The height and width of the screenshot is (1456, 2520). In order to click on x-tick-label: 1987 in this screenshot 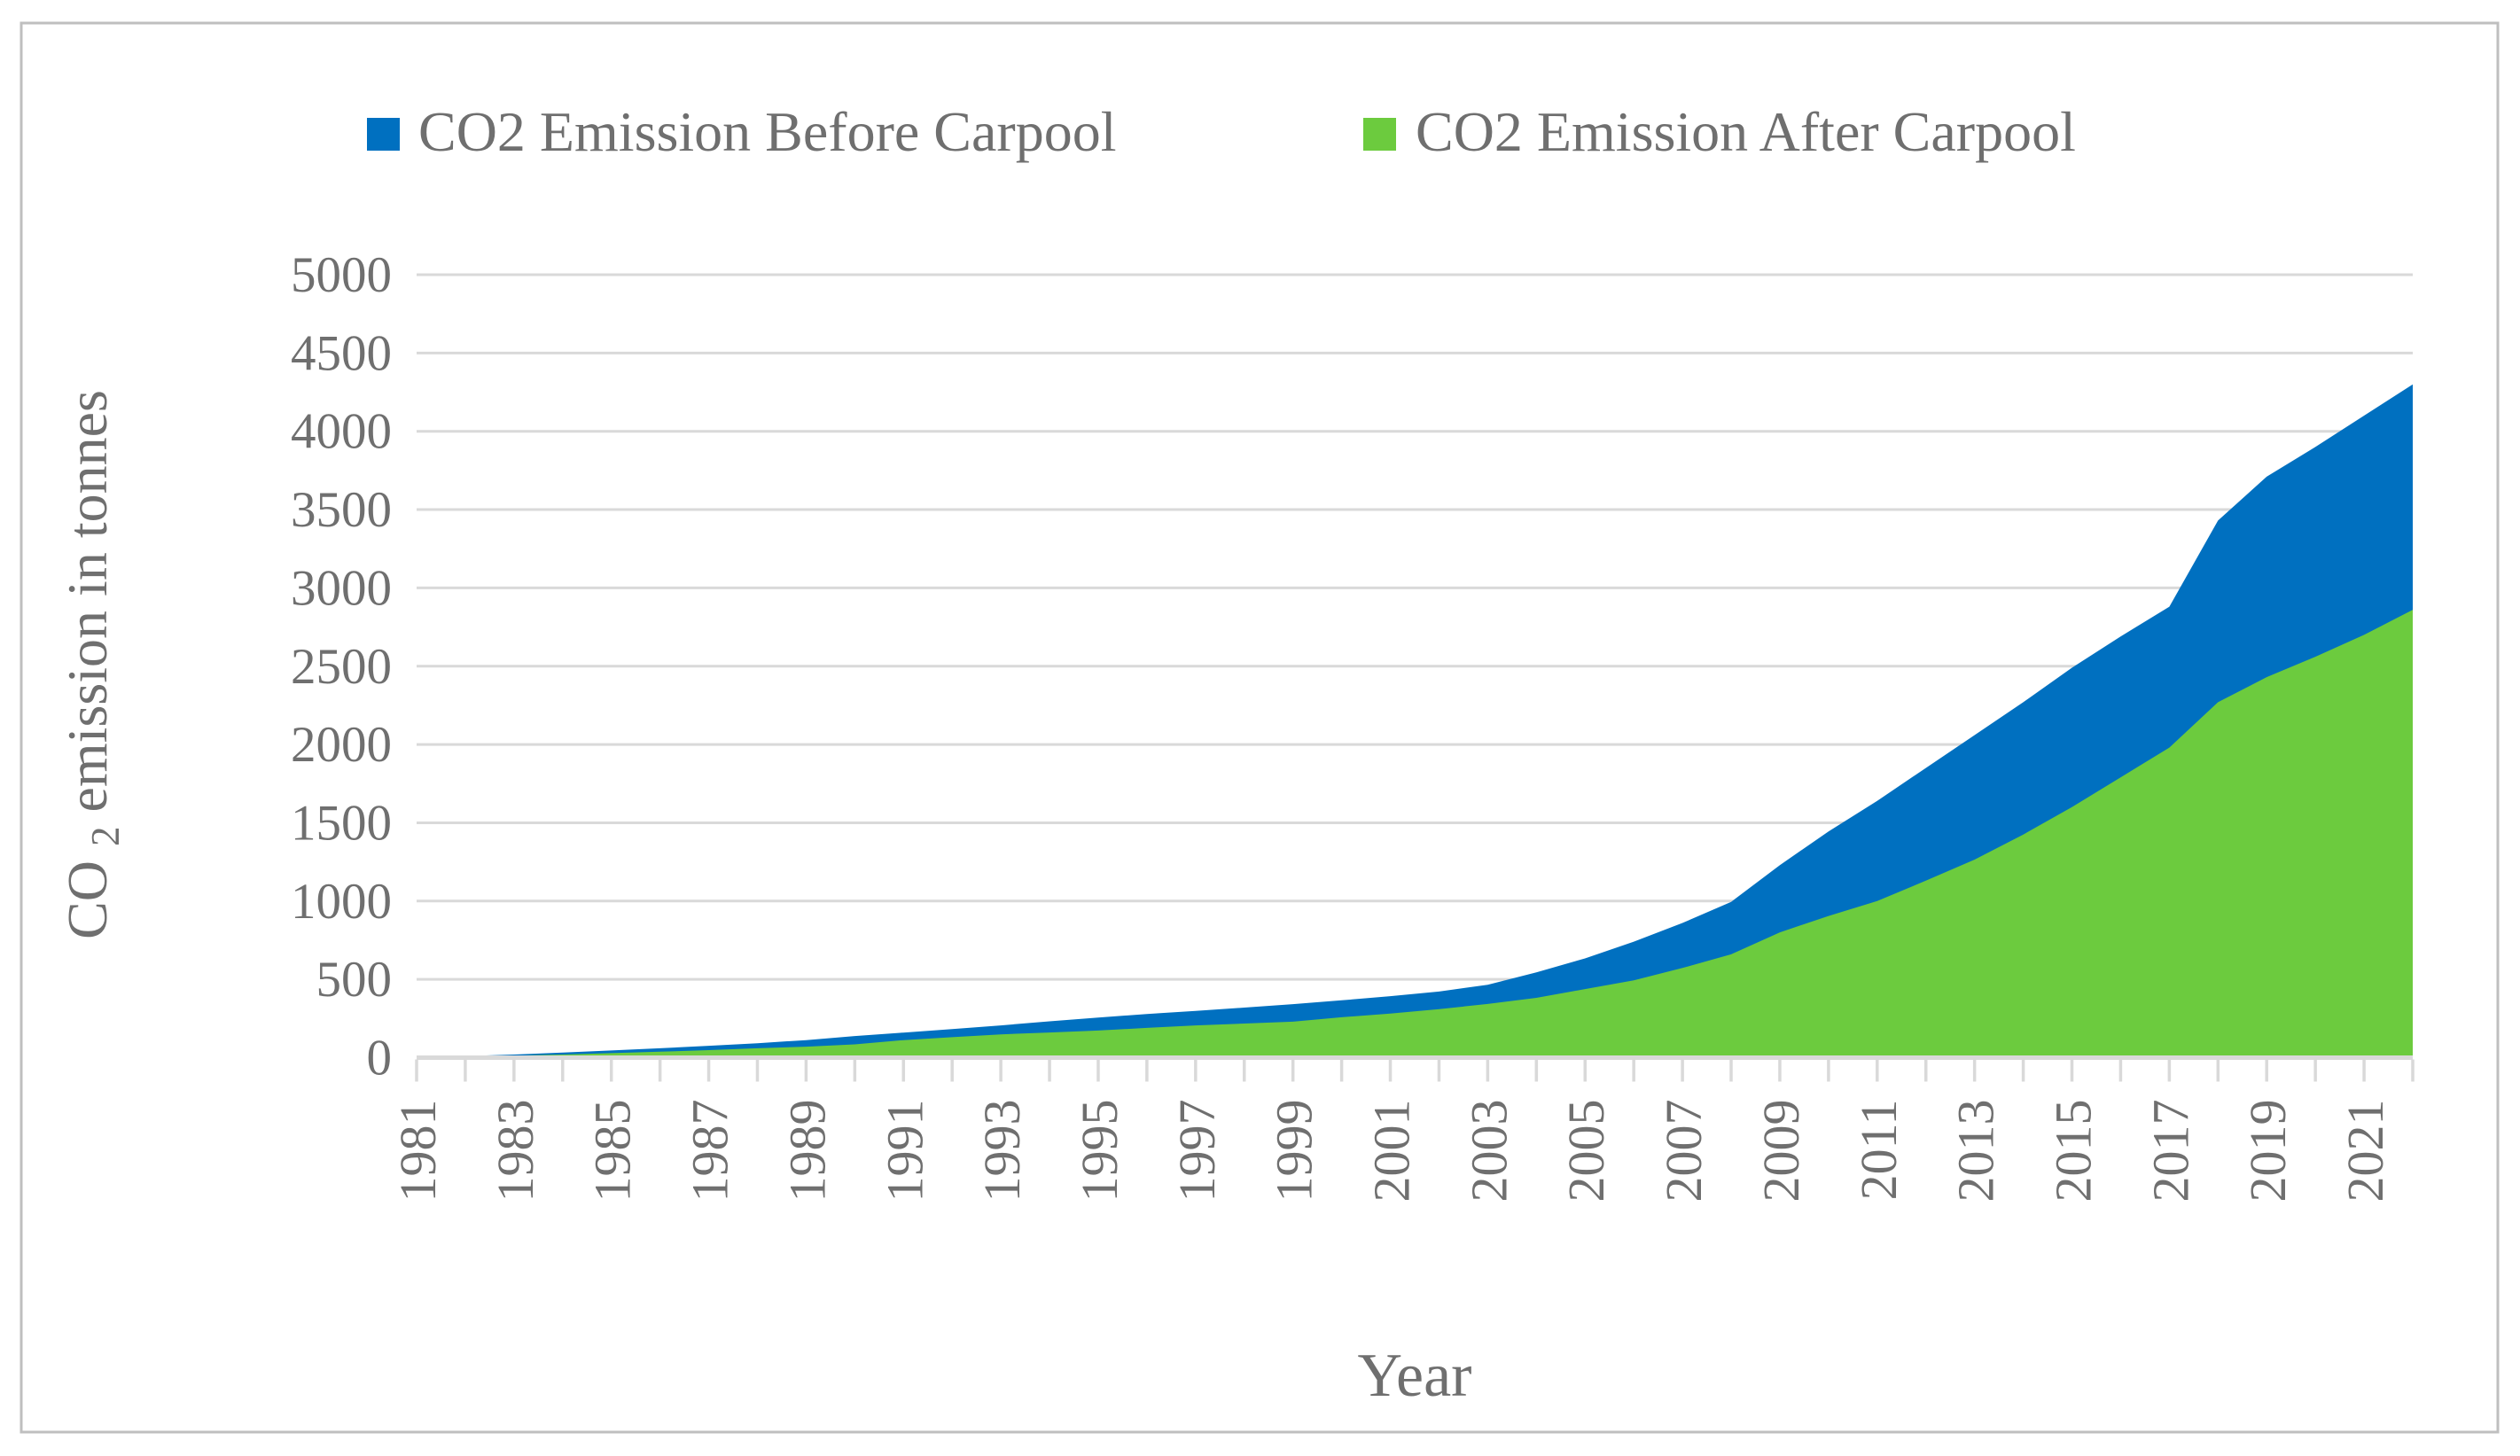, I will do `click(710, 1151)`.